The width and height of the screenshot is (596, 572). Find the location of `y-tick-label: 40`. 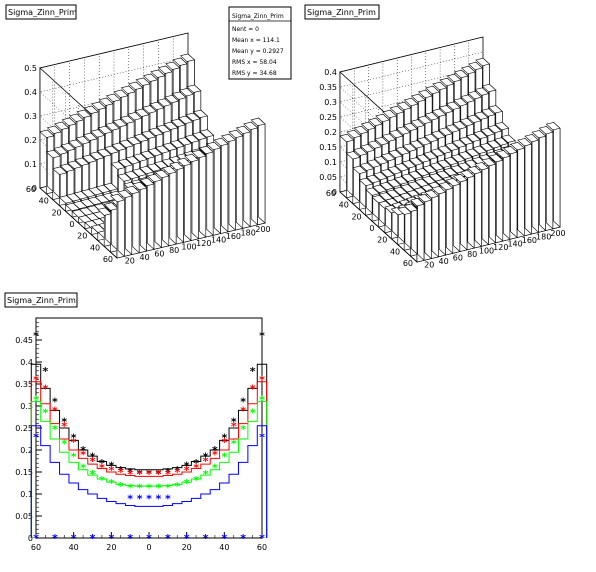

y-tick-label: 40 is located at coordinates (395, 251).